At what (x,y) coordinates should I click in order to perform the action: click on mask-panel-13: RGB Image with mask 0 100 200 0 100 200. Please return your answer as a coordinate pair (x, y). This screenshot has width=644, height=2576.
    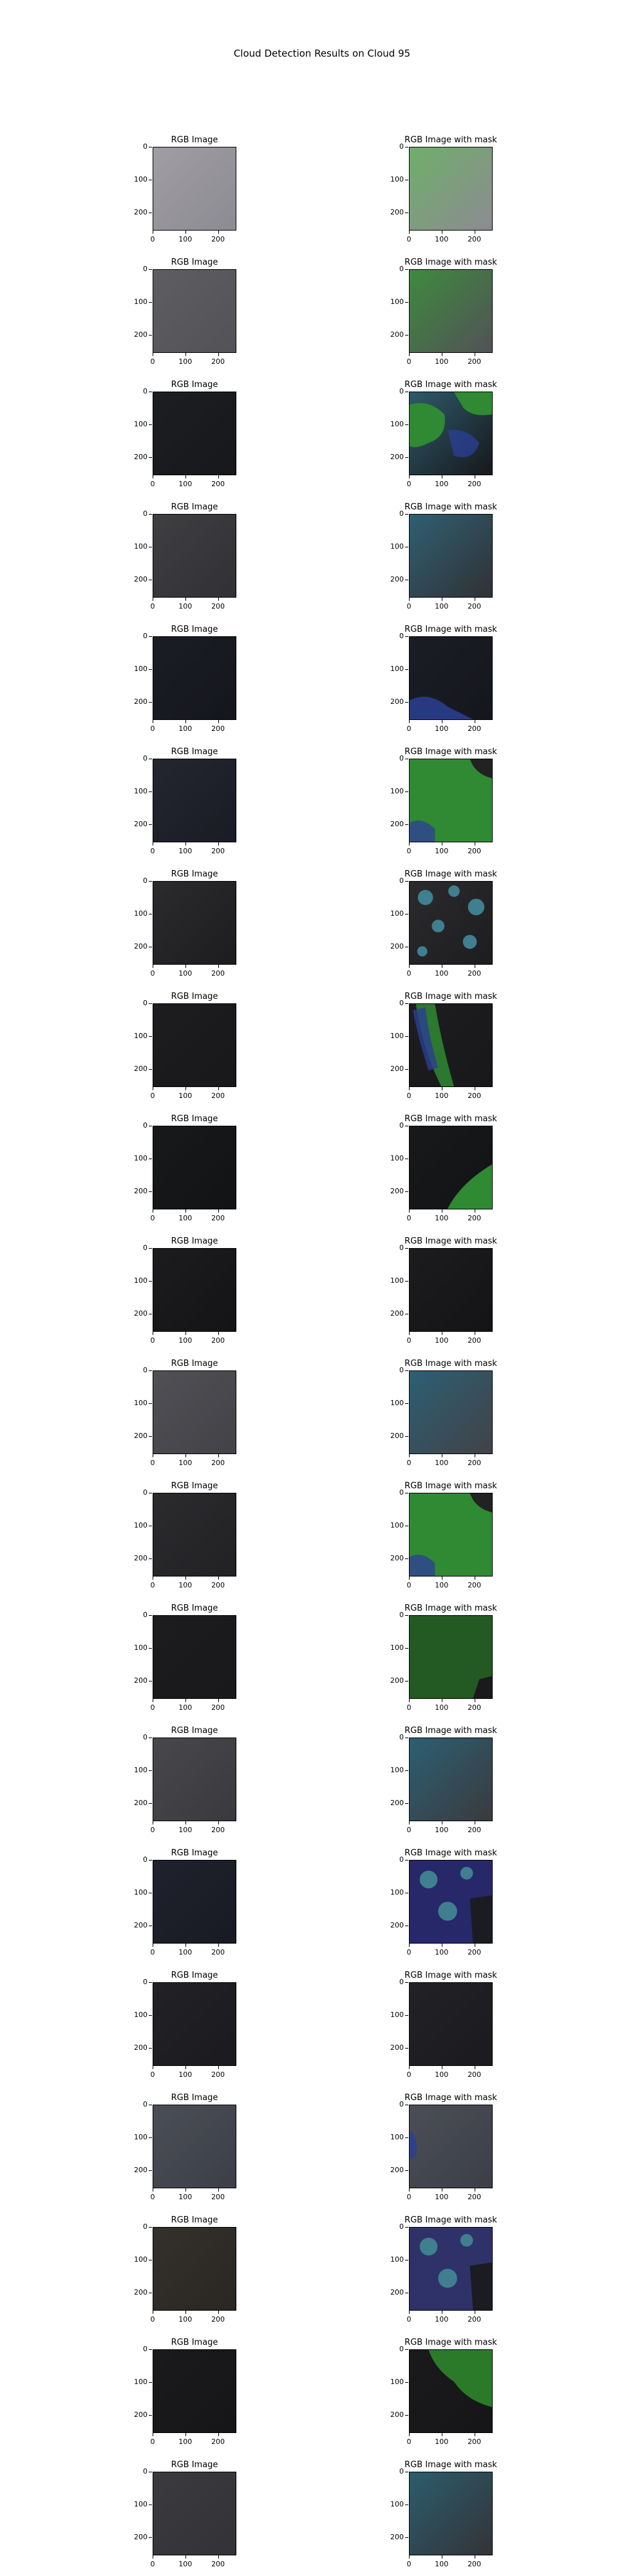
    Looking at the image, I should click on (451, 1657).